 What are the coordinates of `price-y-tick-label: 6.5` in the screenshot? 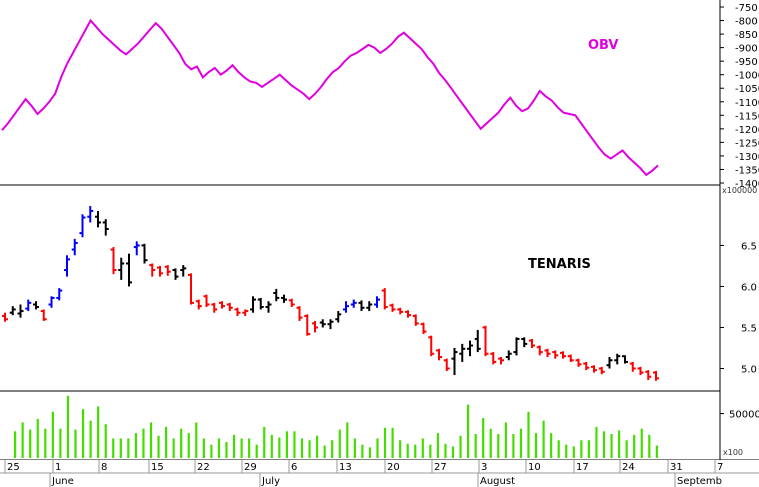 It's located at (749, 246).